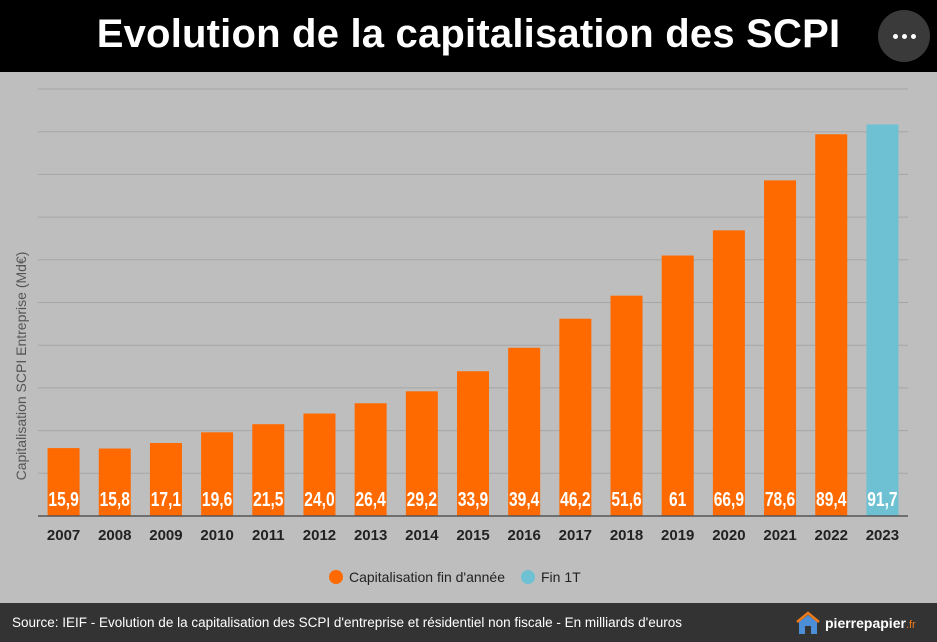  I want to click on bar-value-label: 33,9, so click(473, 499).